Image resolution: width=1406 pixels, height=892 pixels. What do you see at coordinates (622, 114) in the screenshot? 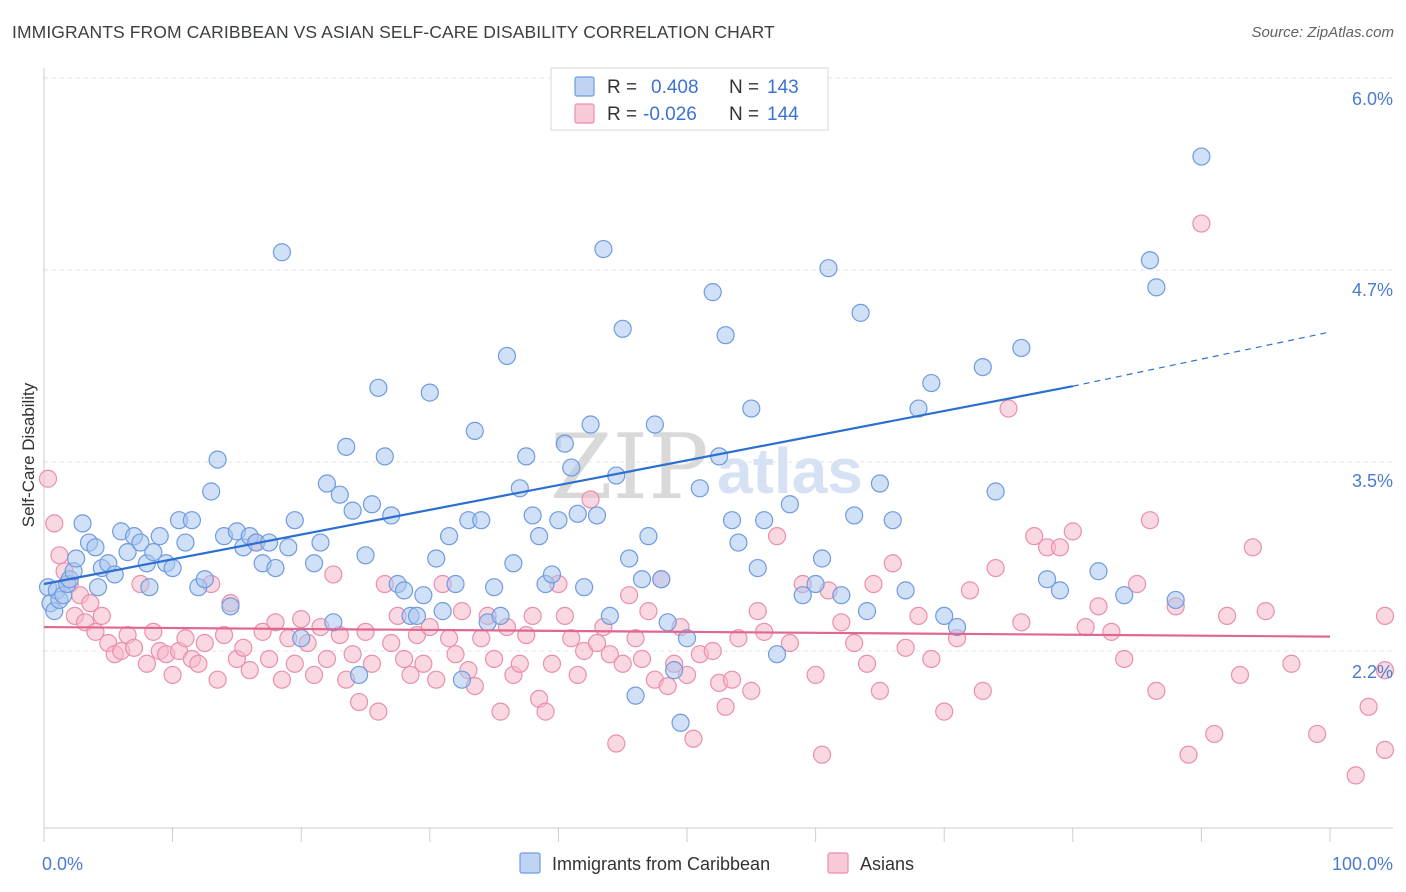
I see `legend-r-label-2: R =` at bounding box center [622, 114].